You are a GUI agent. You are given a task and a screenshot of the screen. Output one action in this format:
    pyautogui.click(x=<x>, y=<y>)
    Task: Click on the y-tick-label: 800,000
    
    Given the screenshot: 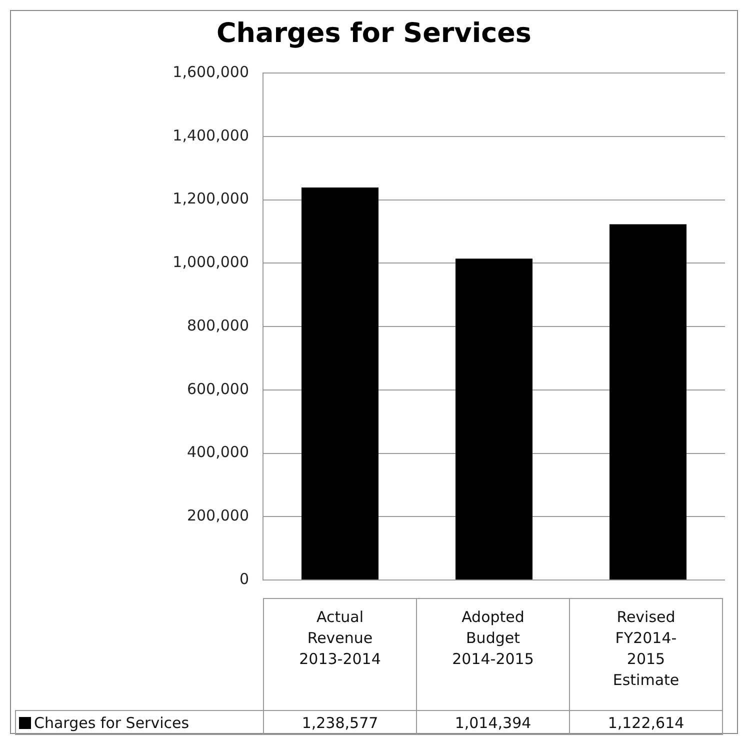 What is the action you would take?
    pyautogui.click(x=217, y=325)
    